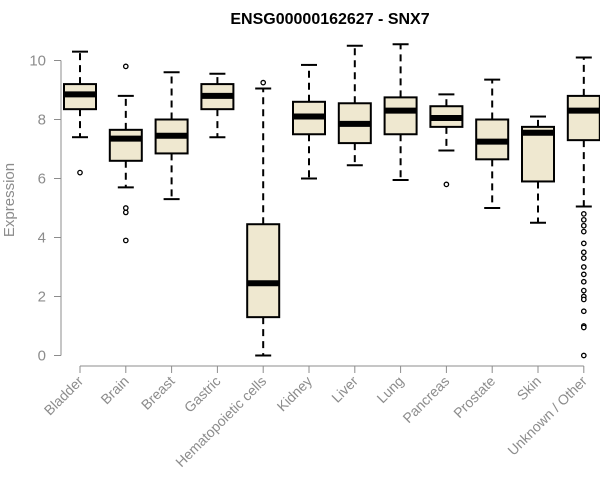 The image size is (600, 500). What do you see at coordinates (9, 200) in the screenshot?
I see `y-axis-label: Expression` at bounding box center [9, 200].